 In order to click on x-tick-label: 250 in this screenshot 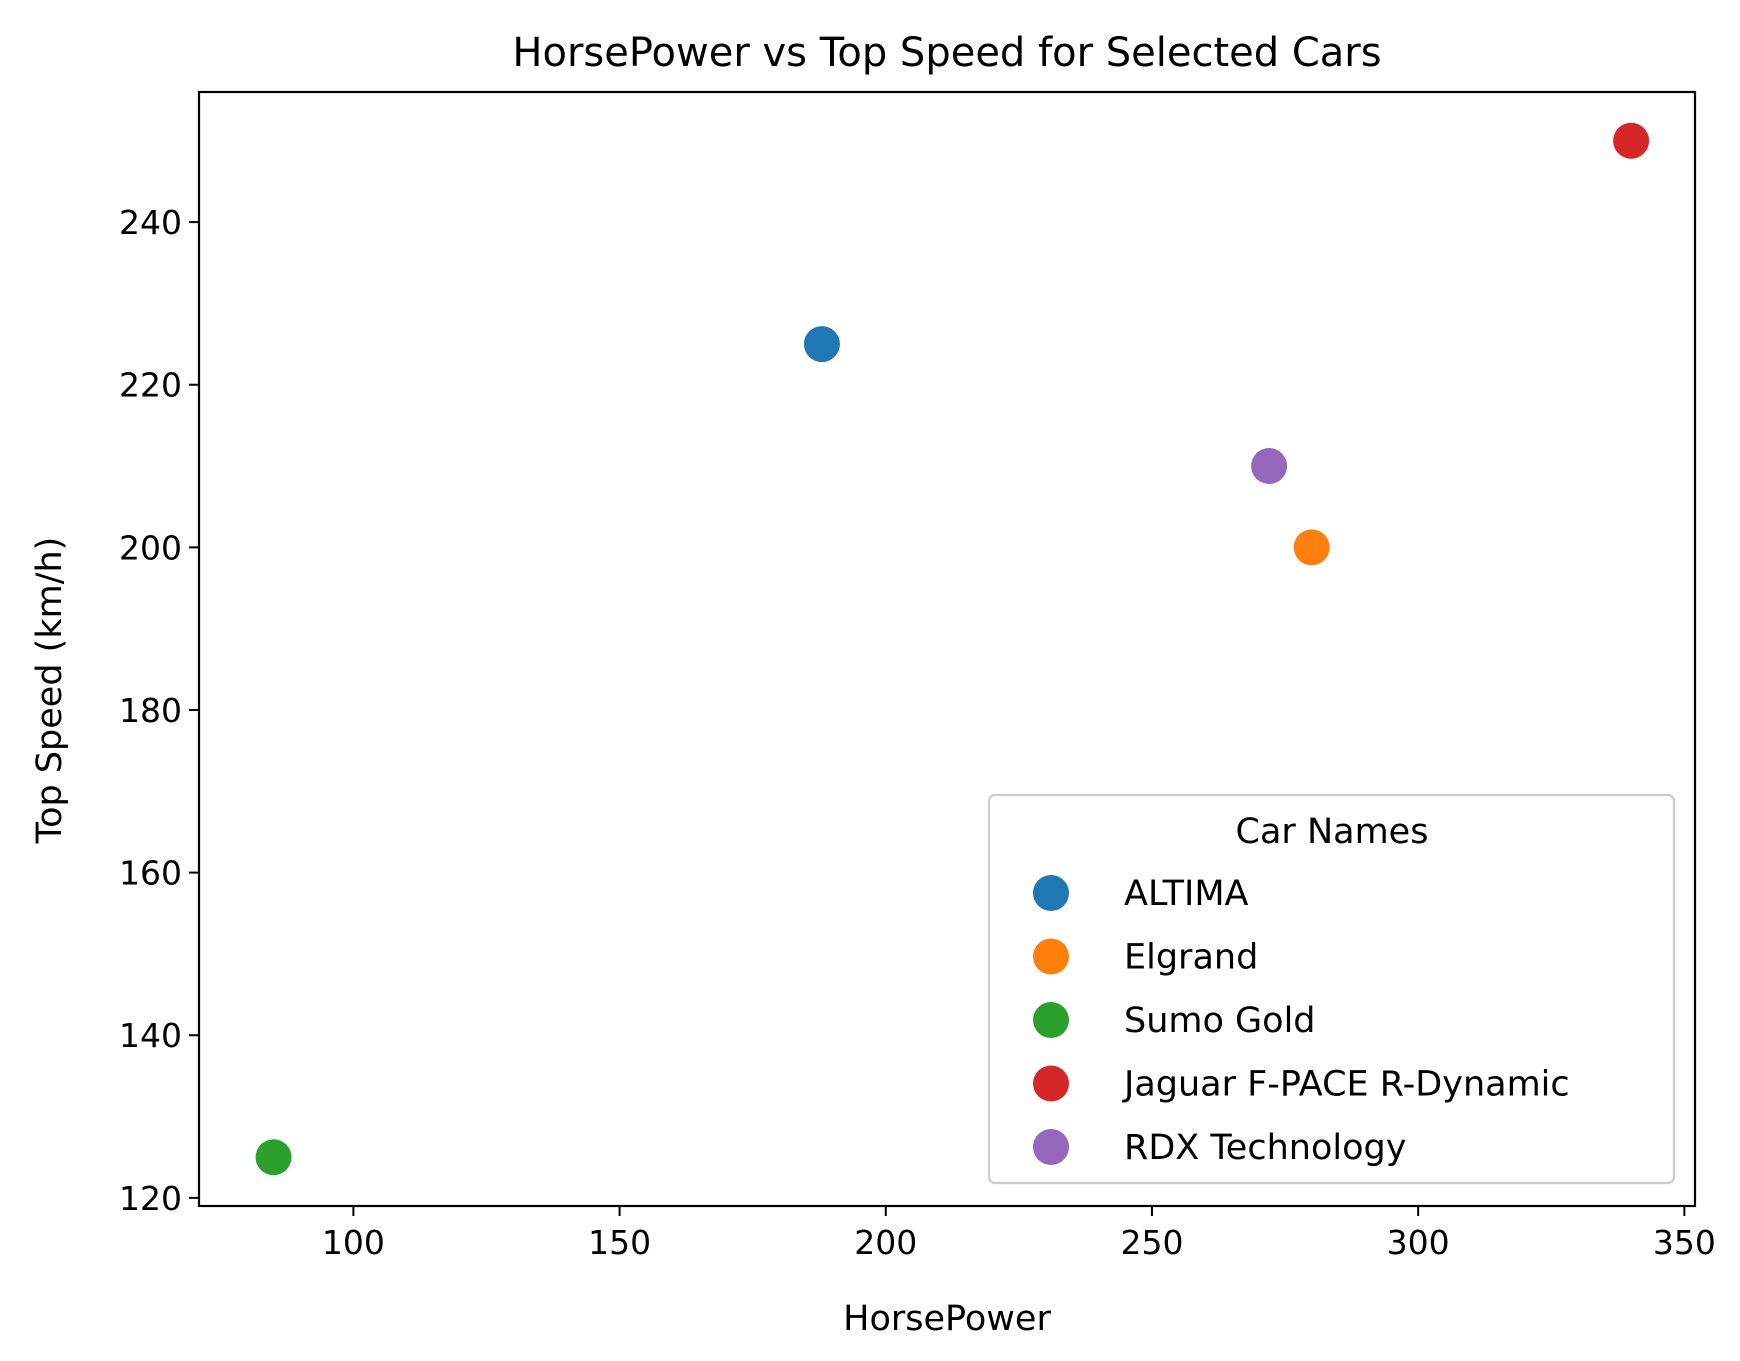, I will do `click(1151, 1242)`.